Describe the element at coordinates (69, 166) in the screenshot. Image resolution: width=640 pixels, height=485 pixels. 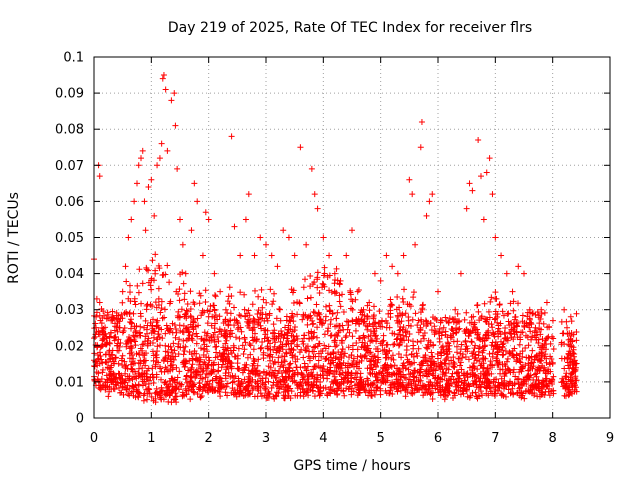
I see `y-tick-label: 0.07` at that location.